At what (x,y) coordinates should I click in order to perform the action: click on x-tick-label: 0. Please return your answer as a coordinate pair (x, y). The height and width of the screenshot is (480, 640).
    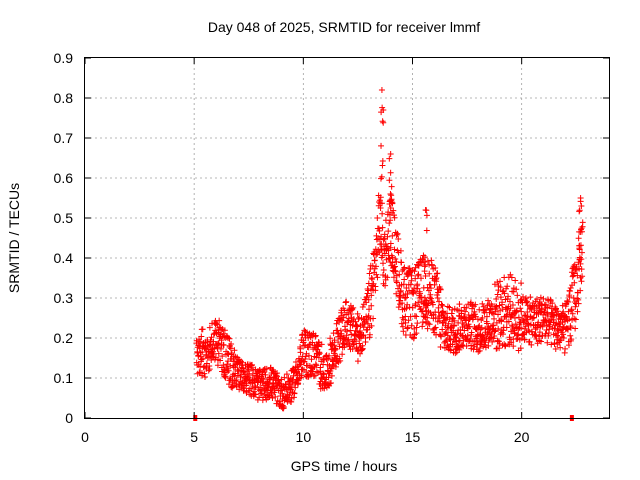
    Looking at the image, I should click on (85, 437).